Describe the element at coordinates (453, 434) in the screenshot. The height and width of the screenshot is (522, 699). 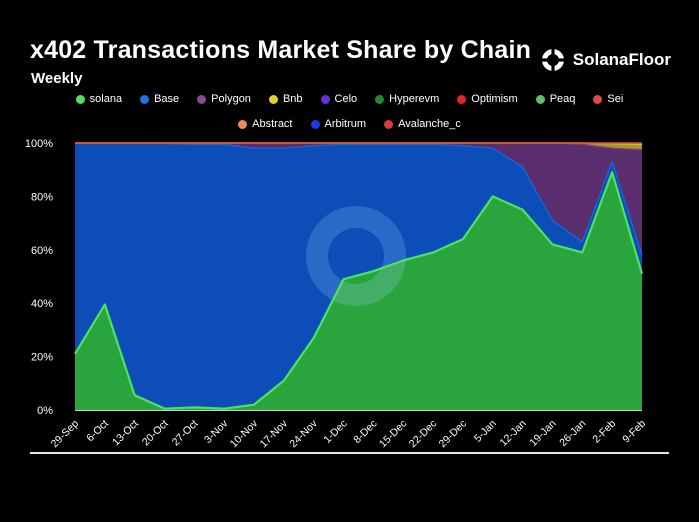
I see `x-tick-label: 29-Dec` at that location.